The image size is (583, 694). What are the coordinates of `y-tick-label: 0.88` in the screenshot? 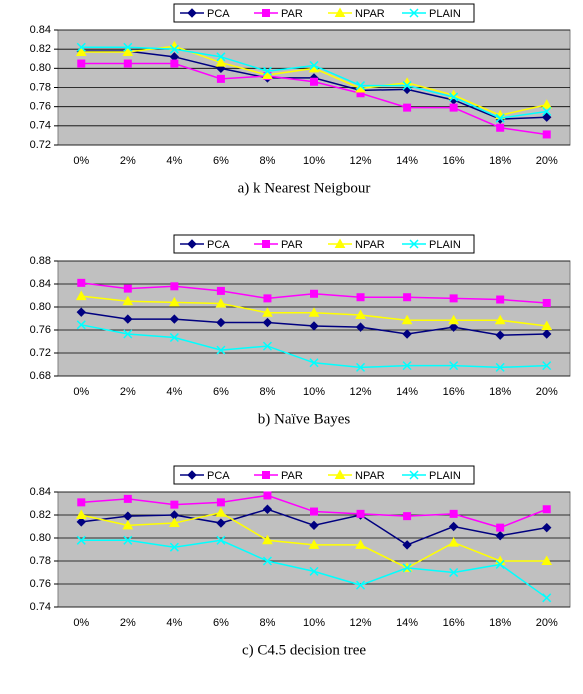 It's located at (40, 261).